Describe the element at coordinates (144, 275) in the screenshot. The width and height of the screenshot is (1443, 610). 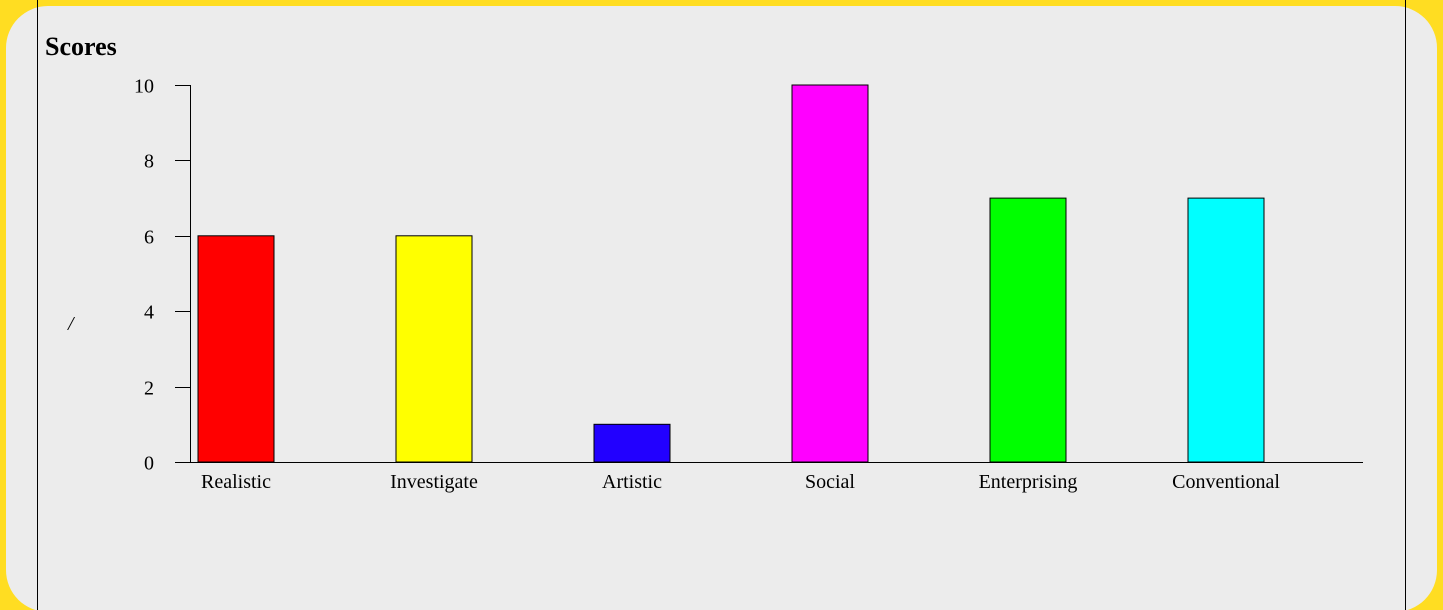
I see `y-tick-labels: 0 2 4 6 8 10` at that location.